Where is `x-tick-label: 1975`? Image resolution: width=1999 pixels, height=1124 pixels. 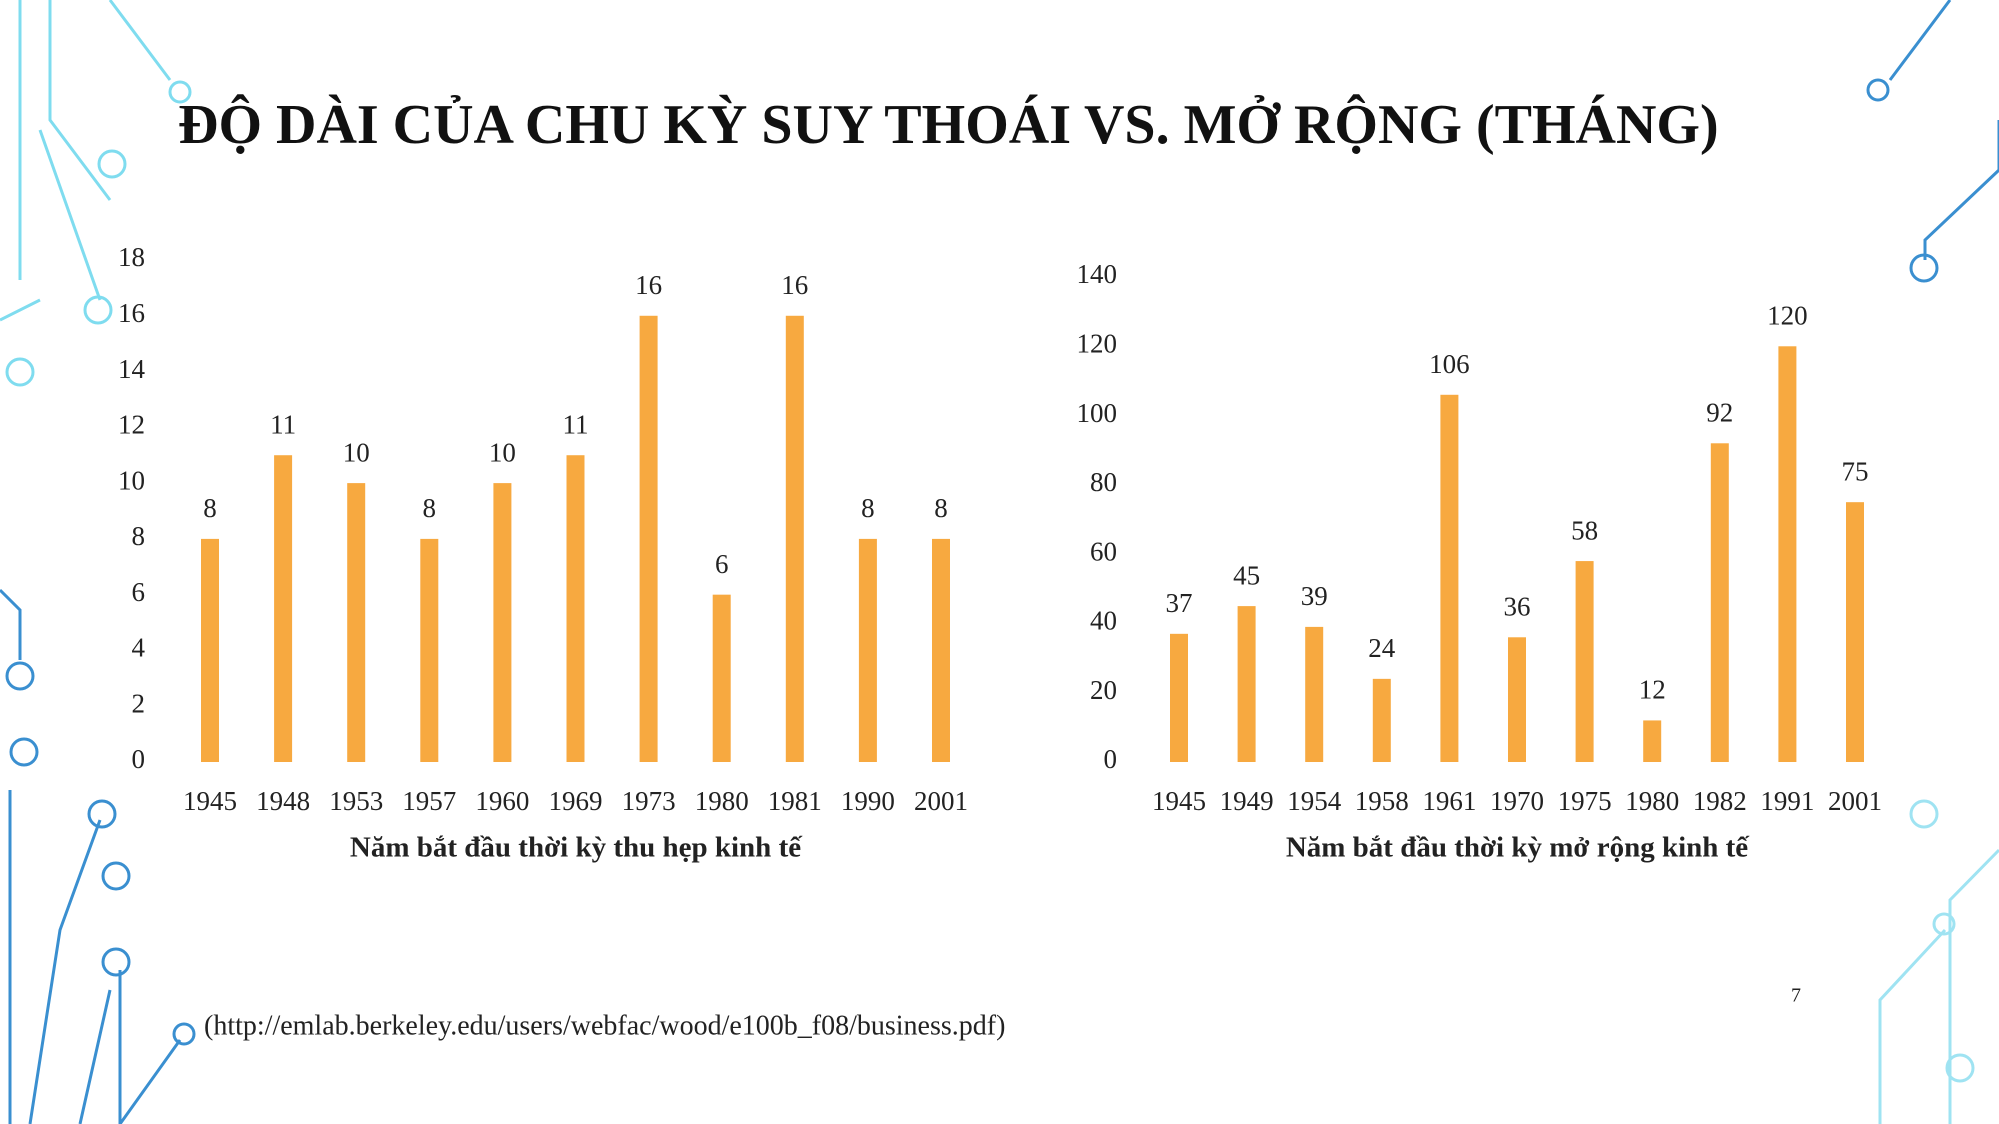
x-tick-label: 1975 is located at coordinates (1585, 801).